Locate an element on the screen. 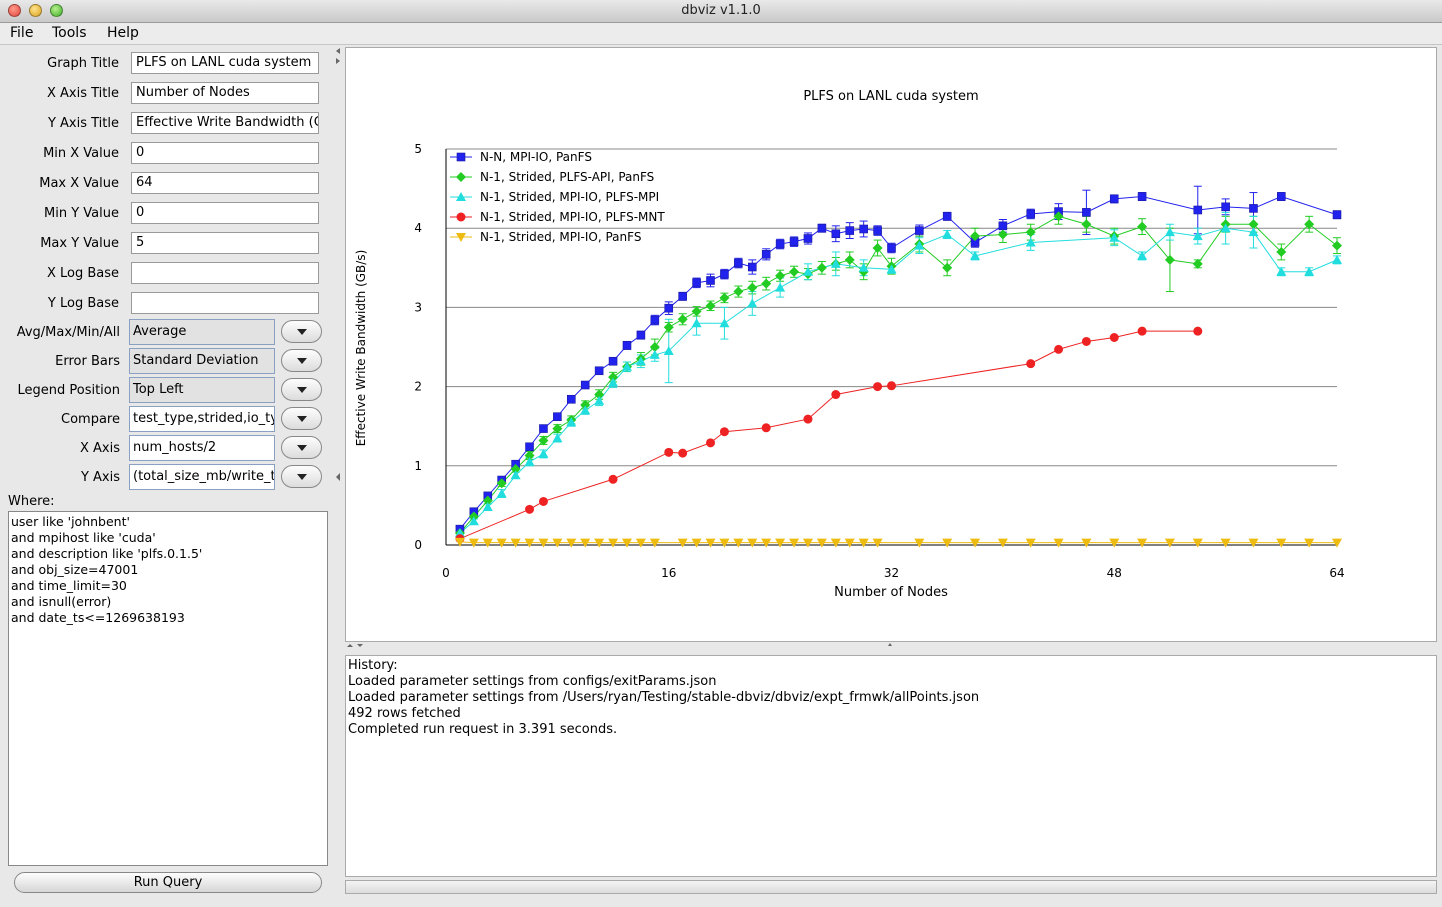  y-axis-row: Y Axis (total_size_mb/write_t is located at coordinates (170, 478).